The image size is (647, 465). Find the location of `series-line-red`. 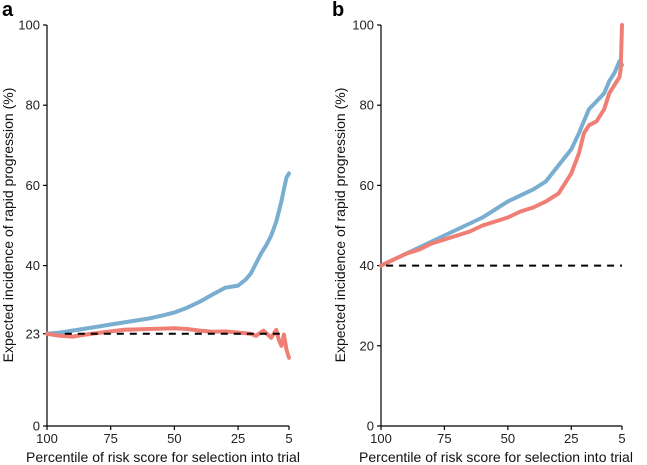

series-line-red is located at coordinates (168, 343).